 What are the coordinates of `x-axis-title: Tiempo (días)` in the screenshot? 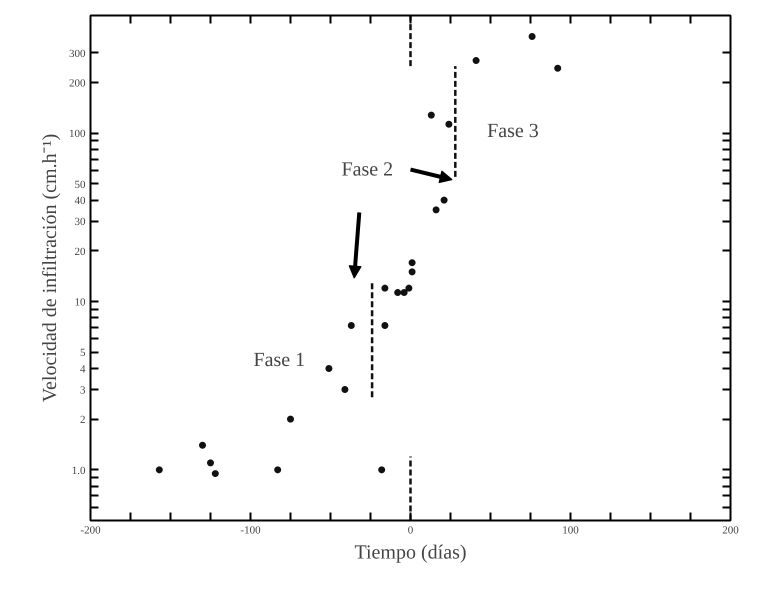 It's located at (410, 553).